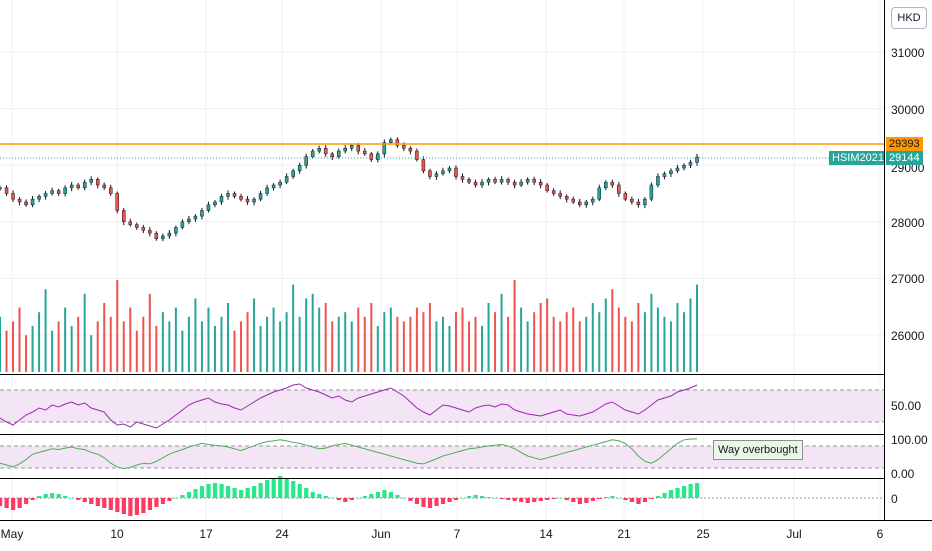 The height and width of the screenshot is (551, 932). What do you see at coordinates (466, 535) in the screenshot?
I see `time-axis: May 10 17 24 Jun 7 14 21 25 Jul 6` at bounding box center [466, 535].